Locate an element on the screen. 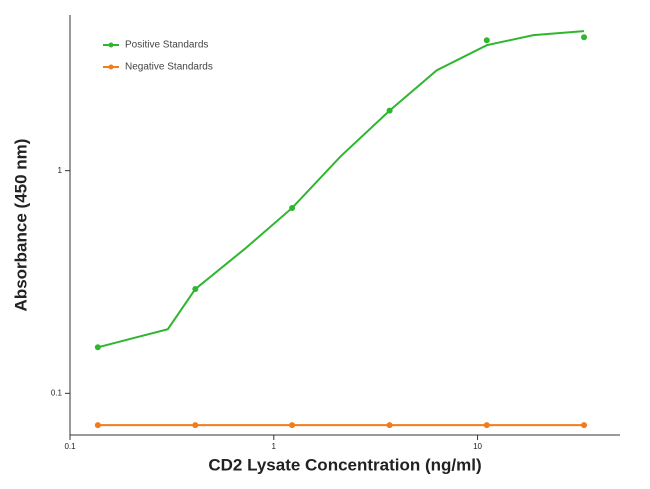  y-tick-label: 1 is located at coordinates (60, 170).